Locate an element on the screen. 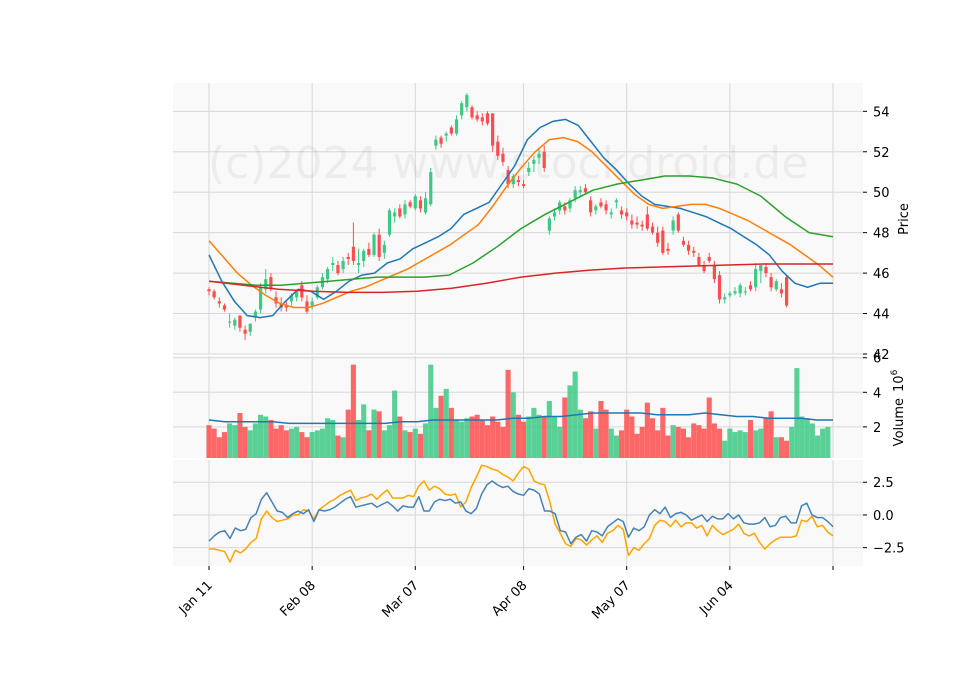  price-axis-tick-label: 42 is located at coordinates (881, 355).